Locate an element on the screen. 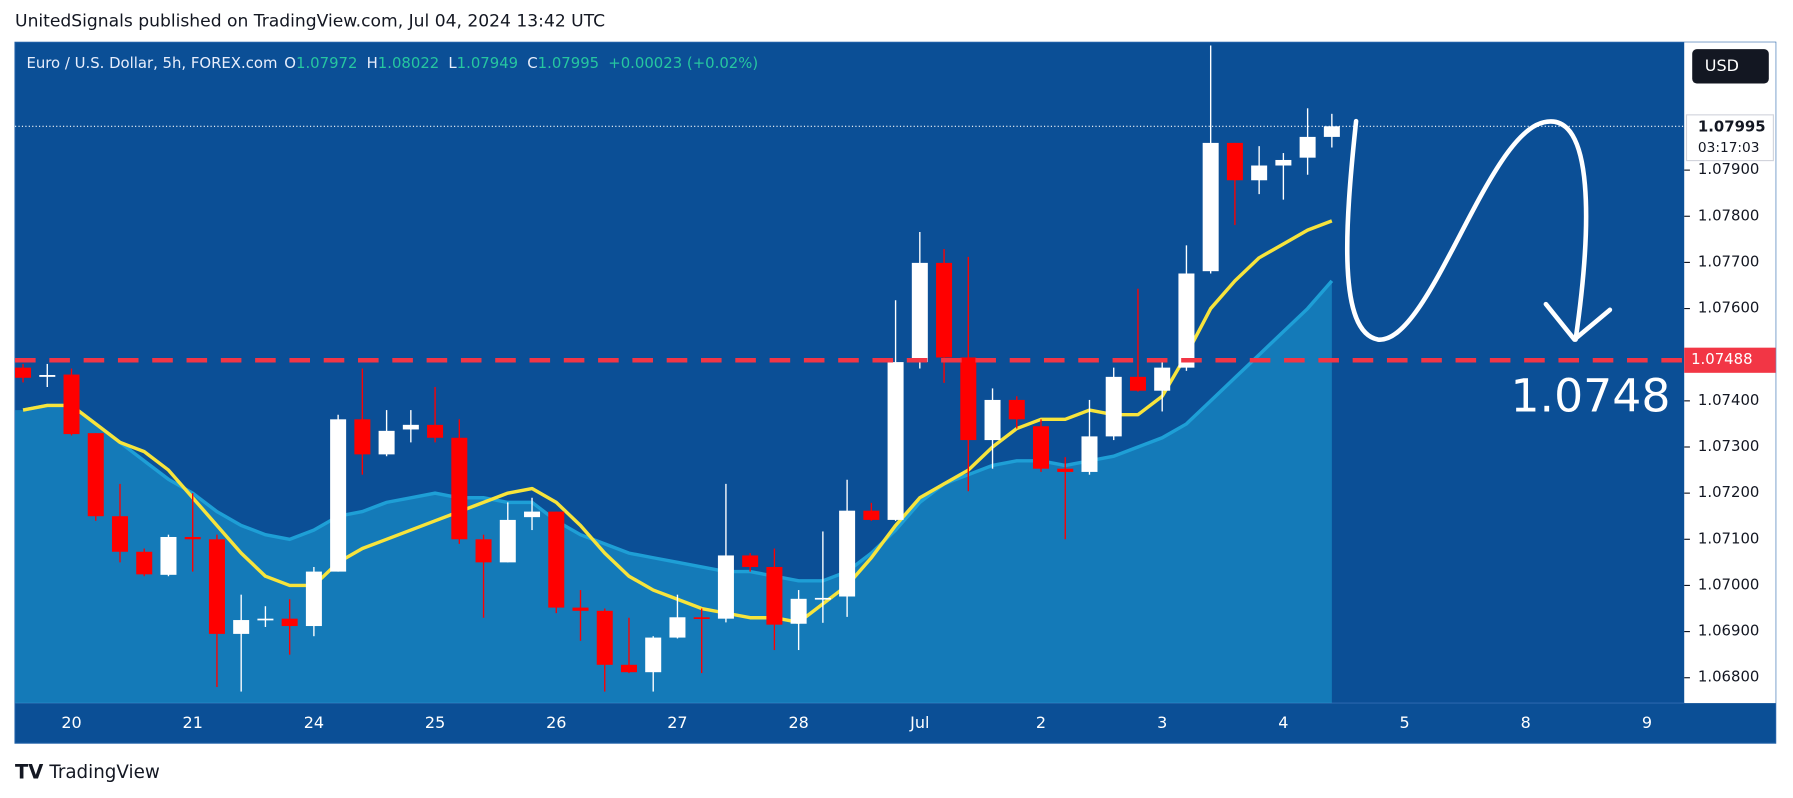 This screenshot has height=798, width=1793. x-tick-label: 21 is located at coordinates (193, 722).